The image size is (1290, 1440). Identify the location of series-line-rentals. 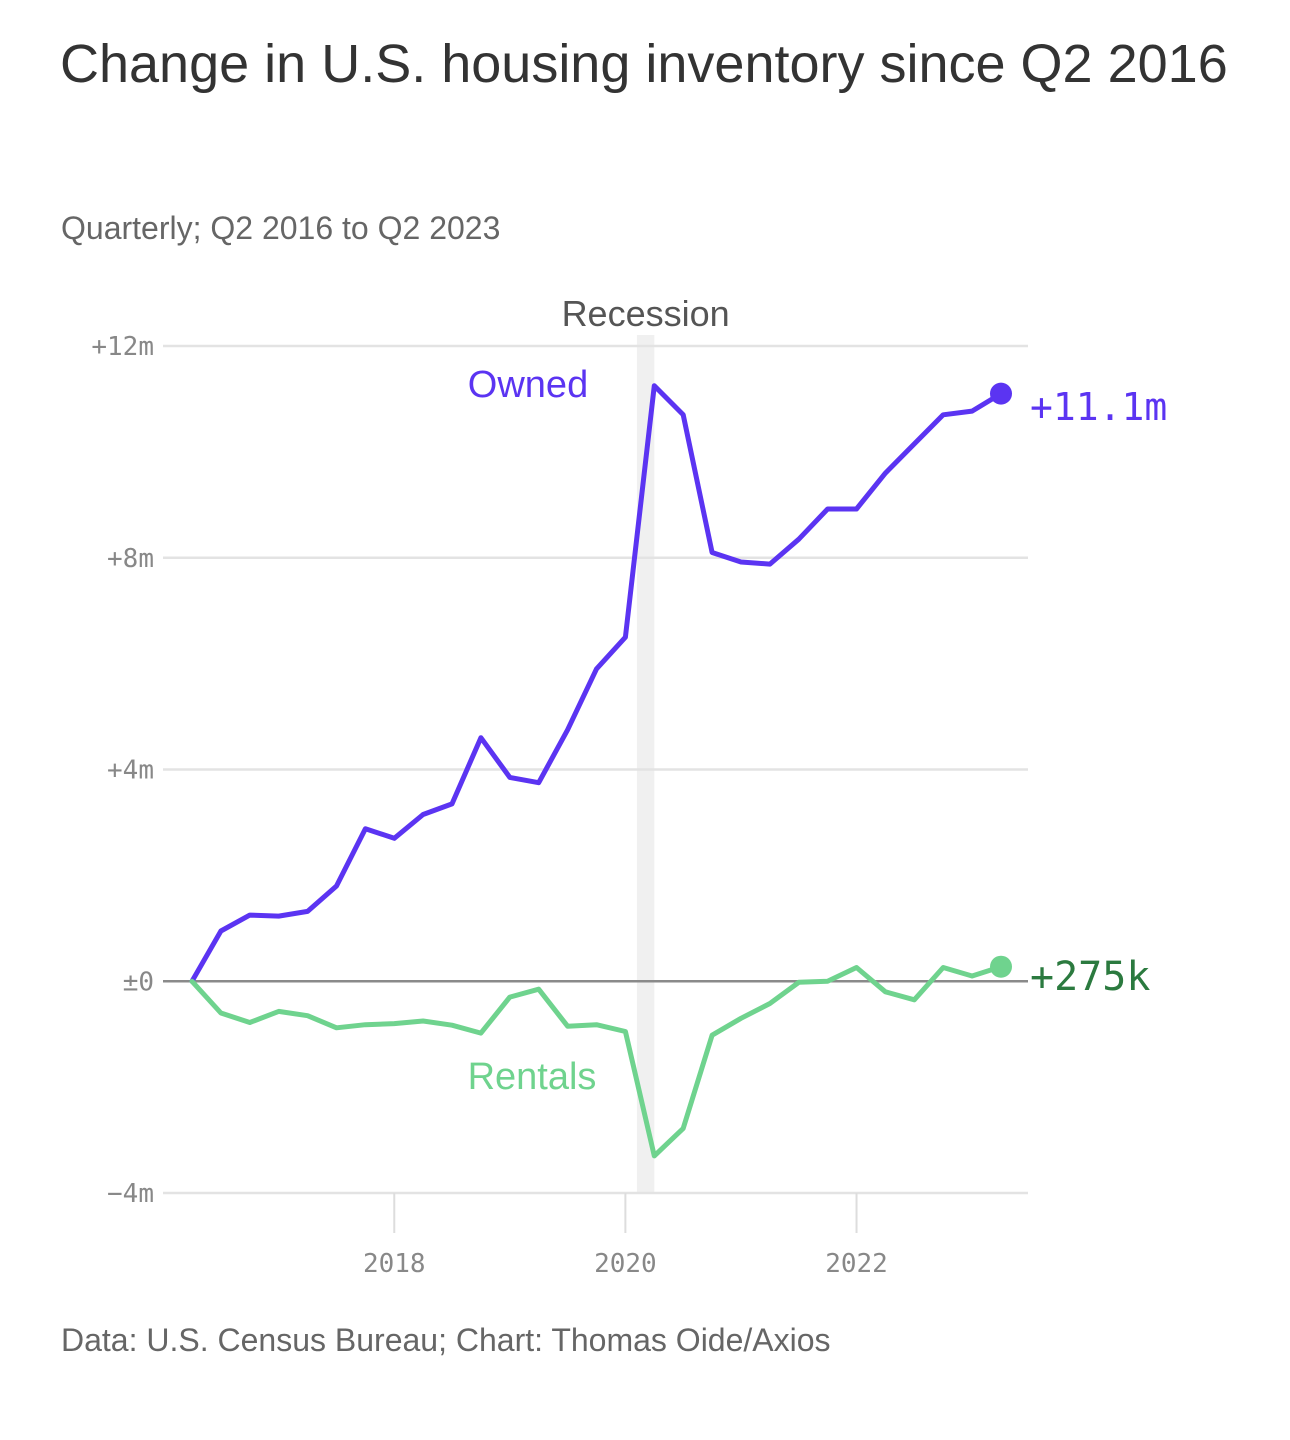
(596, 1061).